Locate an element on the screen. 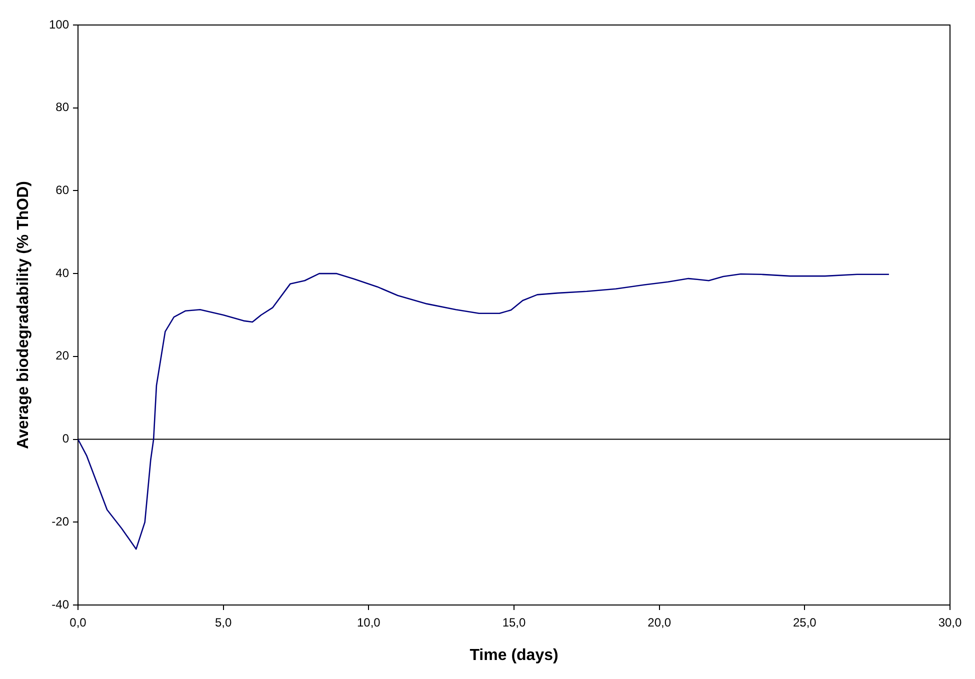 This screenshot has height=679, width=975. y-axis-title: Average biodegradability (% ThOD) is located at coordinates (23, 315).